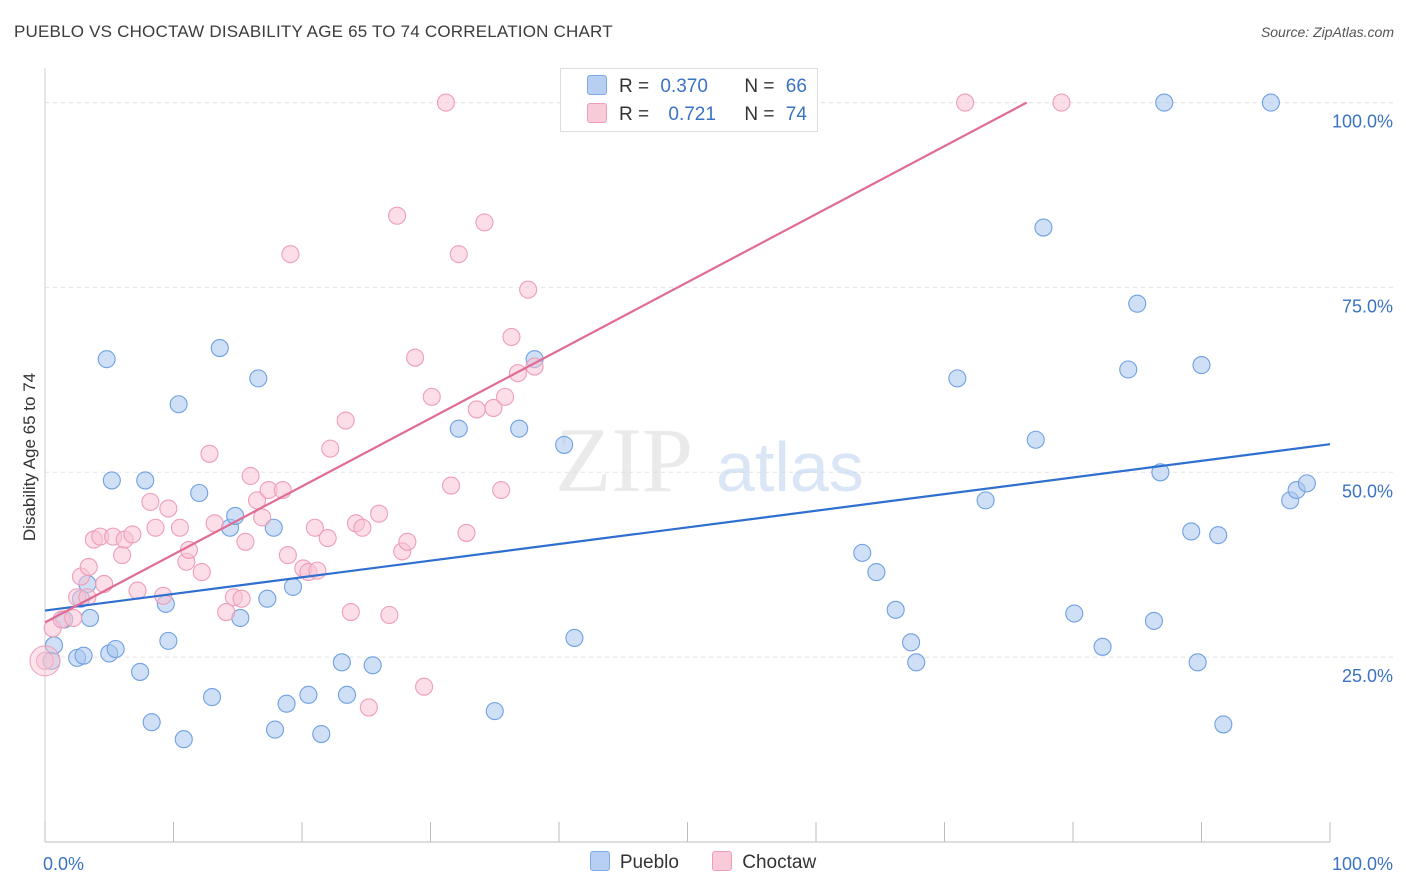 The image size is (1406, 892). I want to click on legend-item-pueblo: Pueblo, so click(634, 862).